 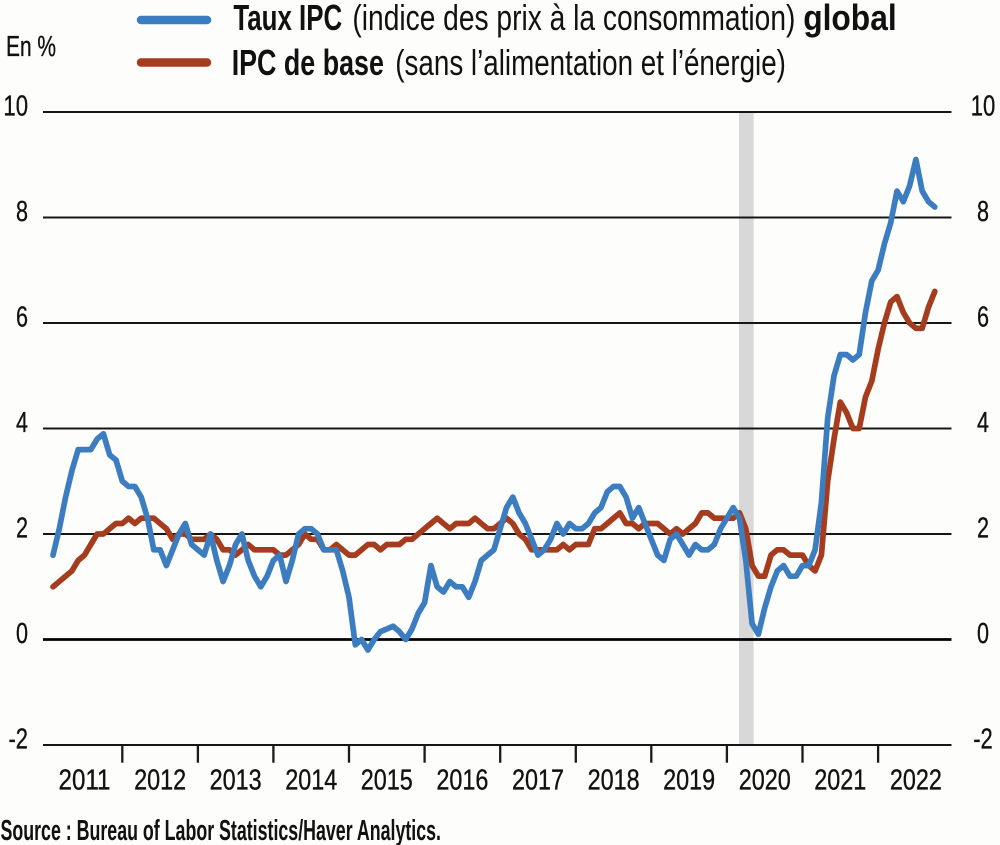 What do you see at coordinates (765, 781) in the screenshot?
I see `svg-text: 2020` at bounding box center [765, 781].